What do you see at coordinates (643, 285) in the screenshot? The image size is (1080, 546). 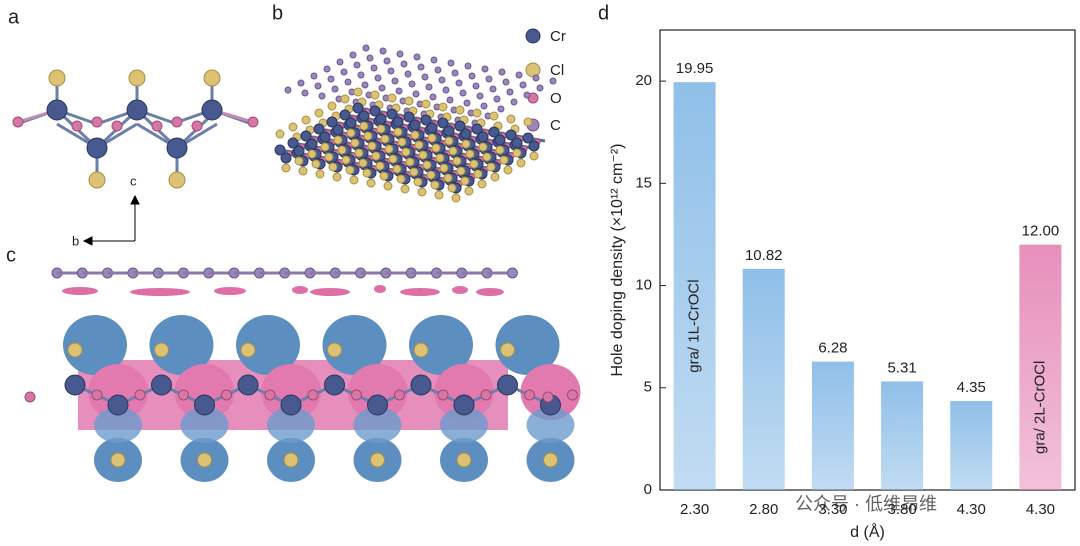 I see `y-tick-label: 10` at bounding box center [643, 285].